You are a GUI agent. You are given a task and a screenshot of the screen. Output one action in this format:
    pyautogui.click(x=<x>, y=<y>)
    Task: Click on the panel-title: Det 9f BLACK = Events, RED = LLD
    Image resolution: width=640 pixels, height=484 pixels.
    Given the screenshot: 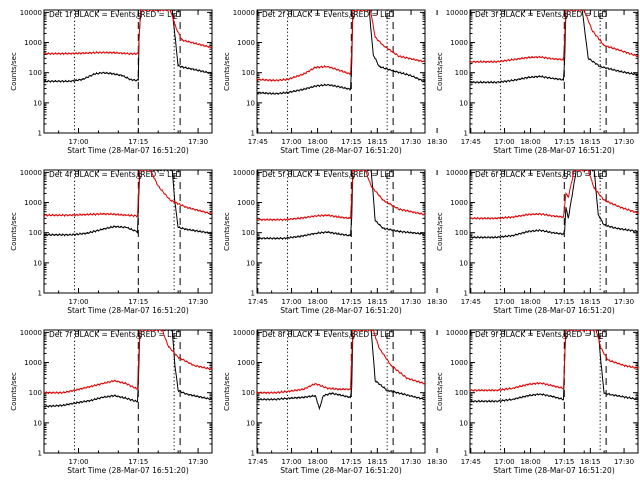 What is the action you would take?
    pyautogui.click(x=541, y=334)
    